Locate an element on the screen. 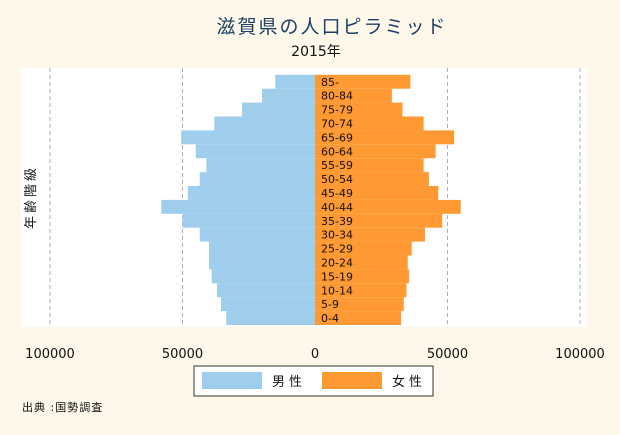  x-tick-label: 0 is located at coordinates (315, 354).